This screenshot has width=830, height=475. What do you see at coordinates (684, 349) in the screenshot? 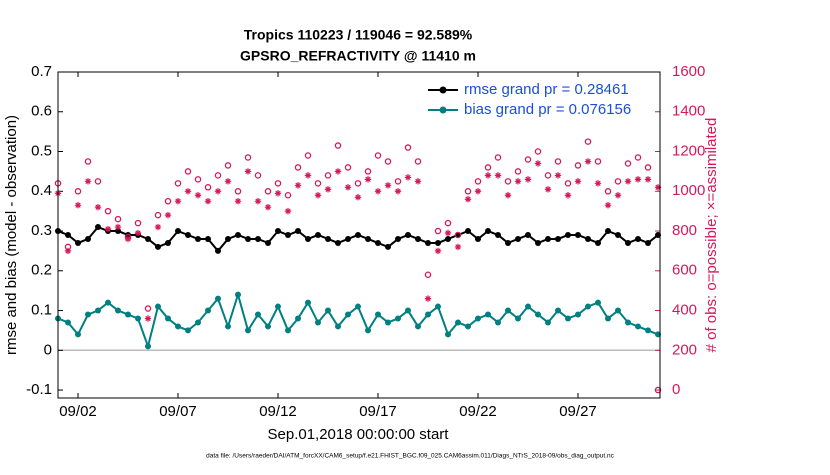
I see `y2-tick-label: 200` at bounding box center [684, 349].